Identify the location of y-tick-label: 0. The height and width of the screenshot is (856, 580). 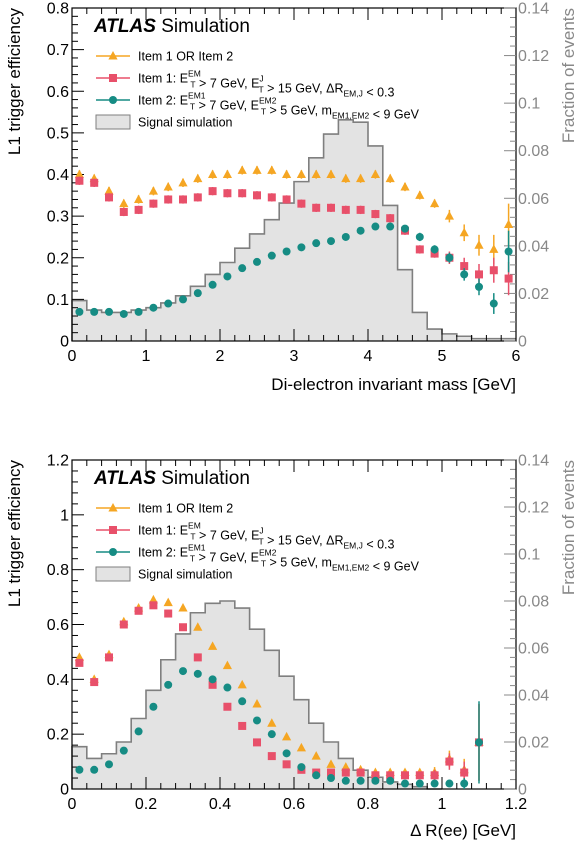
(64, 790).